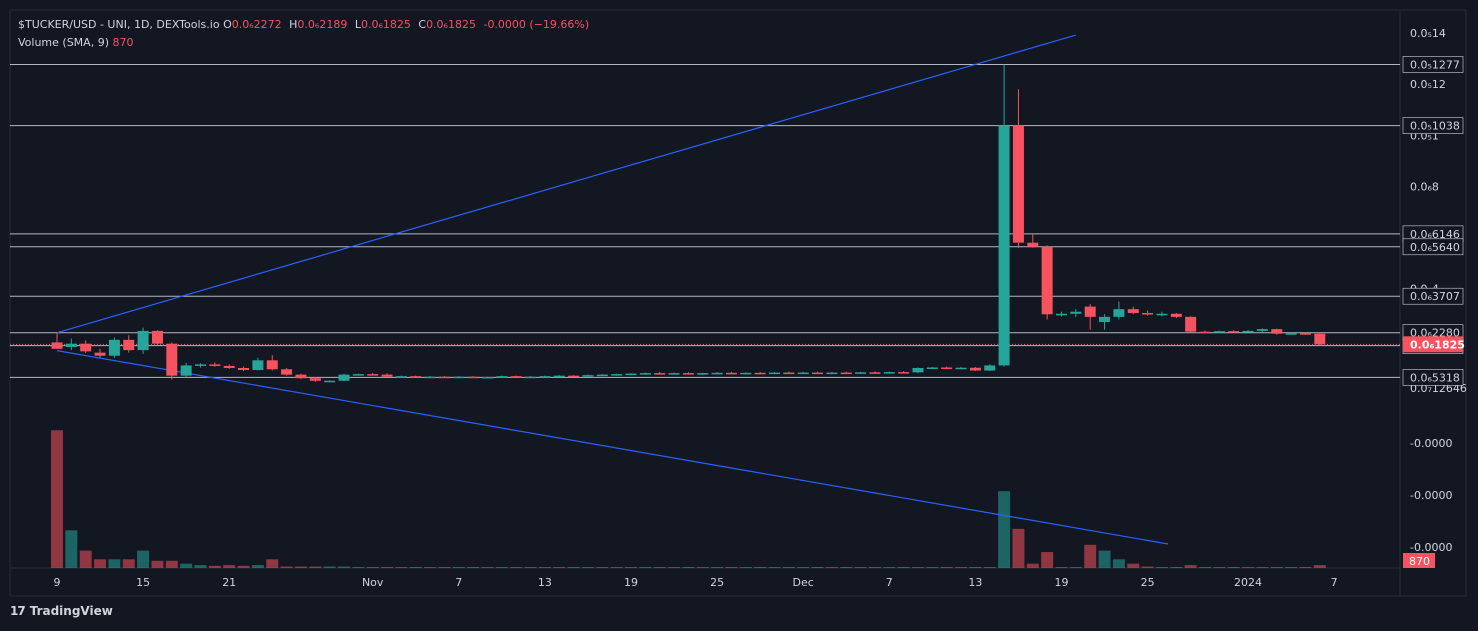 This screenshot has width=1478, height=631. What do you see at coordinates (256, 24) in the screenshot?
I see `open-value: 0.0₆2272` at bounding box center [256, 24].